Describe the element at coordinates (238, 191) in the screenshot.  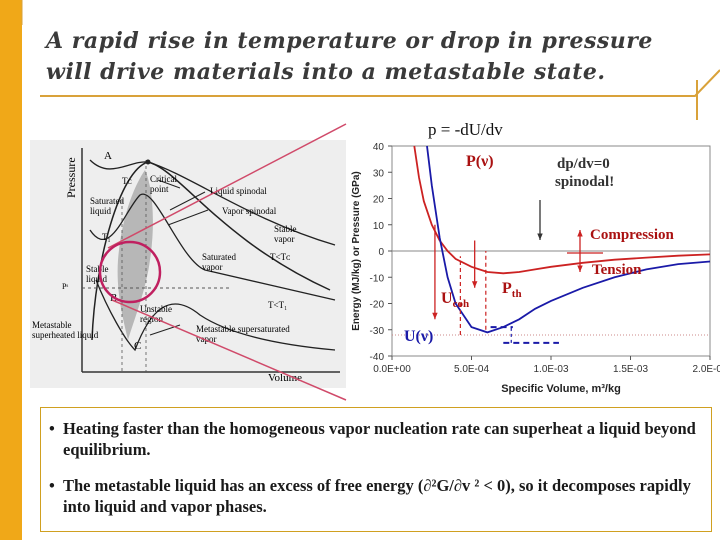
I see `pv-label-liquid-spinodal: Liquid spinodal` at that location.